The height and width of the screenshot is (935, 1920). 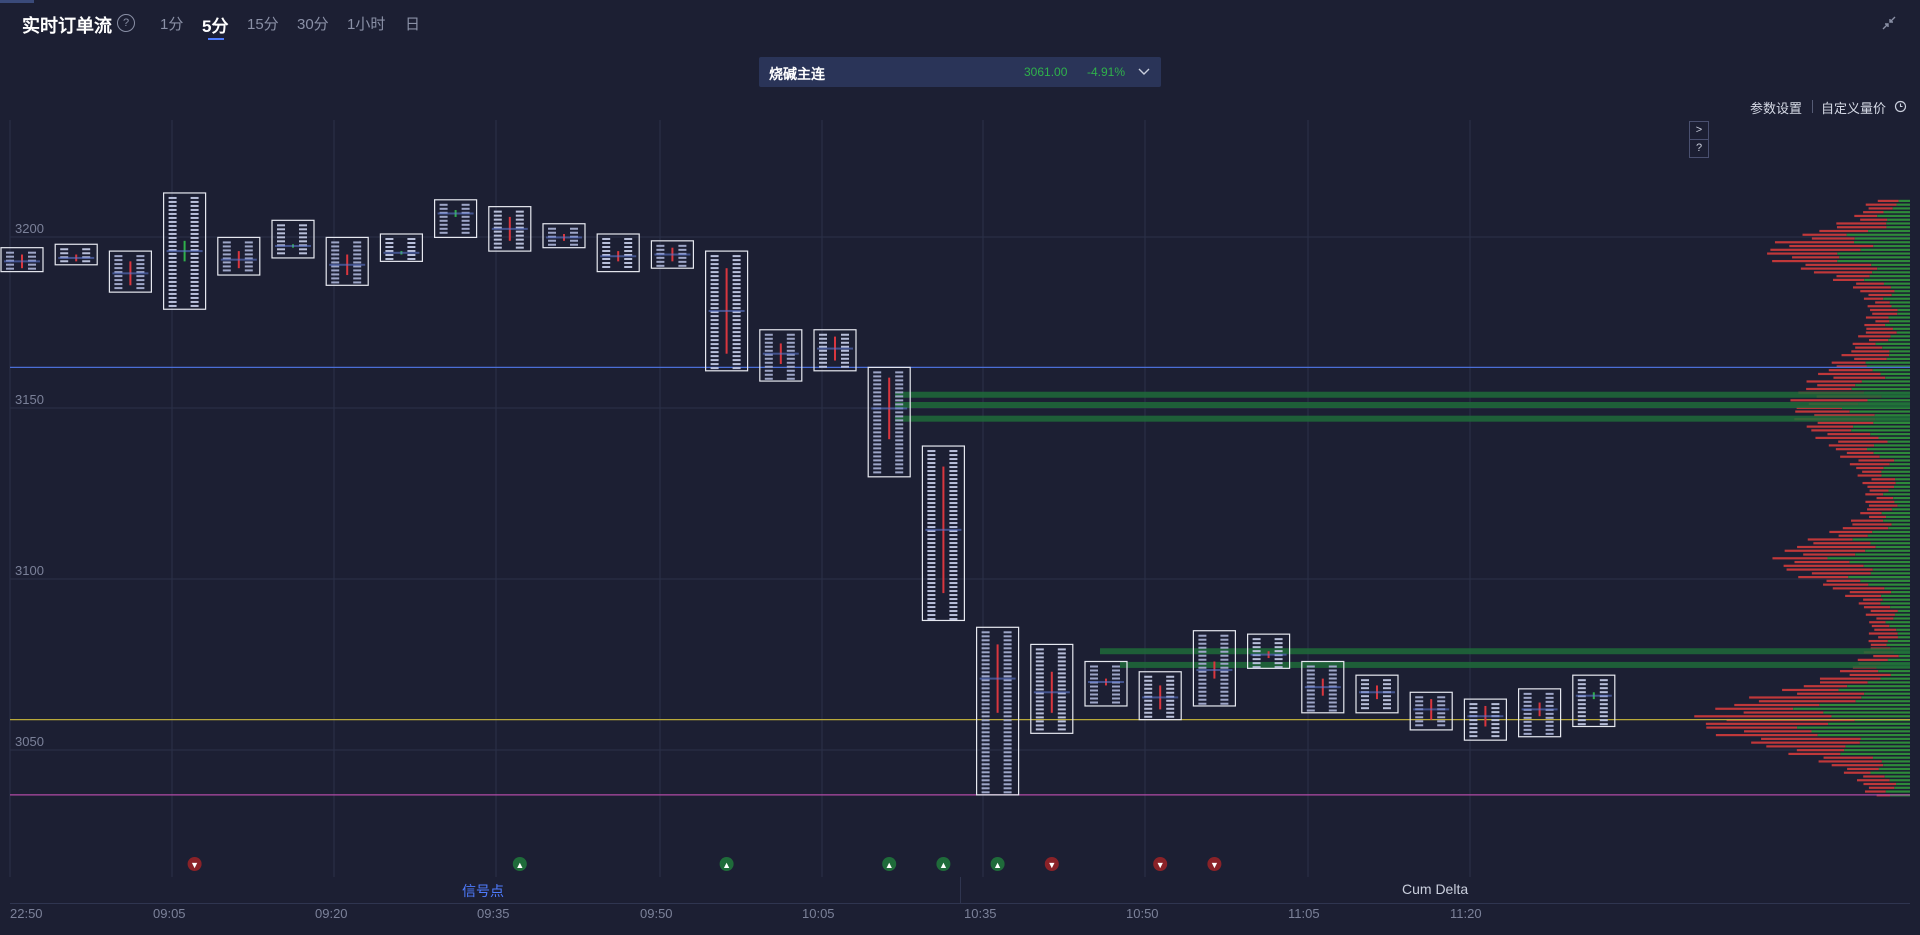 I want to click on signals-panel-tab: 信号点, so click(x=483, y=891).